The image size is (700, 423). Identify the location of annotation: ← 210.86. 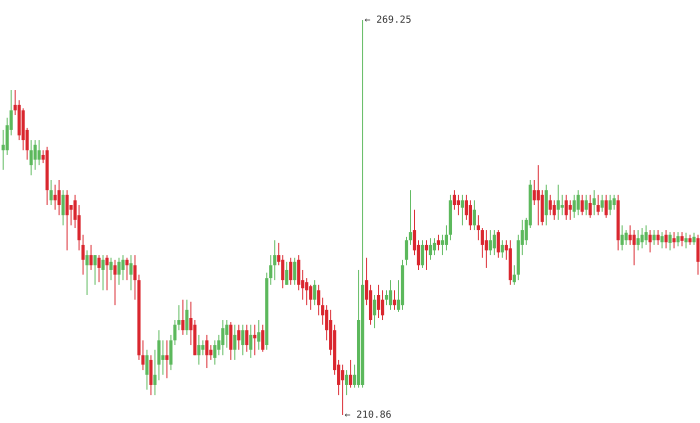
(367, 414).